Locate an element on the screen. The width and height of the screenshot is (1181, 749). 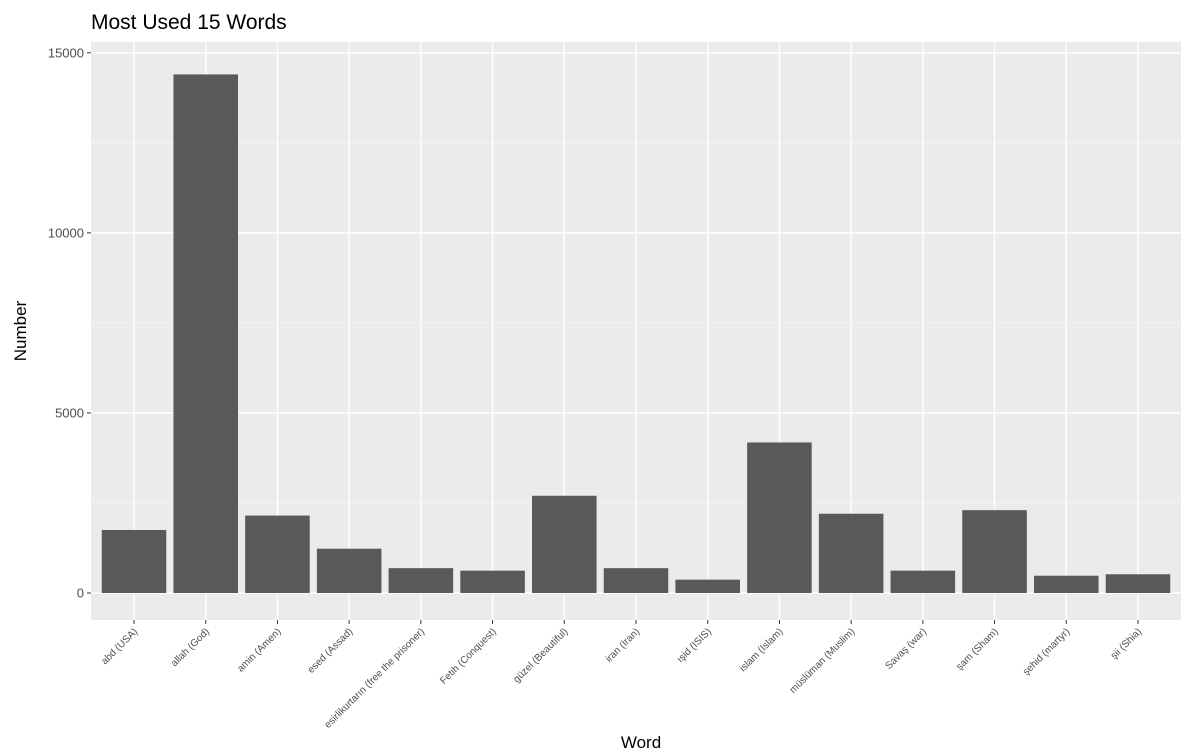
x-tick-label: müslüman (Muslim) is located at coordinates (822, 660).